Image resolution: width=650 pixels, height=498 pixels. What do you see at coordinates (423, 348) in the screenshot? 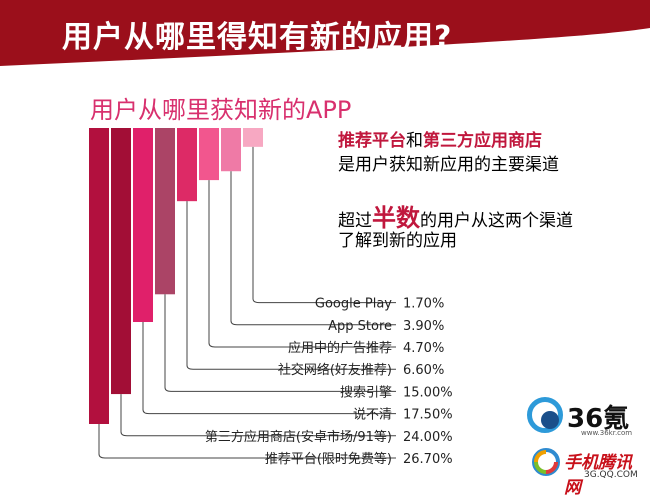
I see `value-label-6: 4.70%` at bounding box center [423, 348].